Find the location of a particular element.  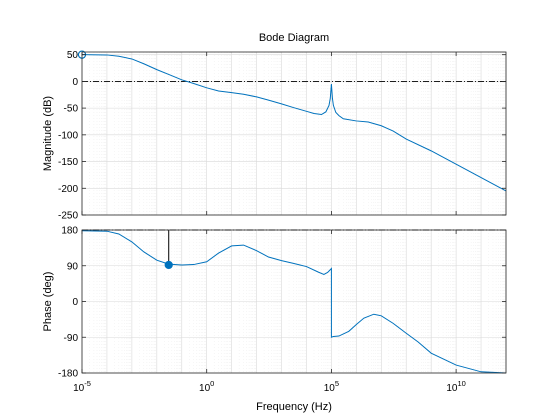

magnitude-y-tick-label: -250 is located at coordinates (68, 216).